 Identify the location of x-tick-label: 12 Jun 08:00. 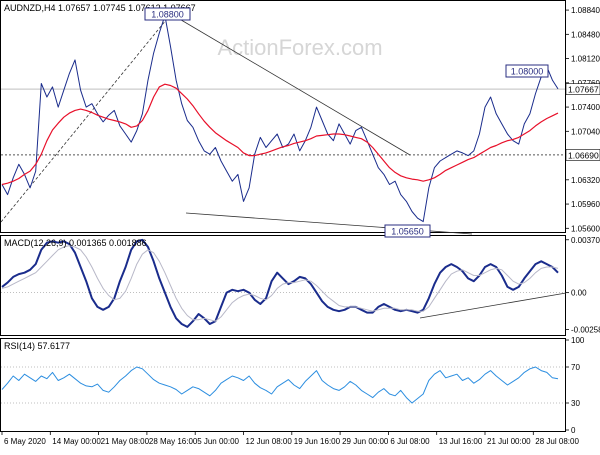
(269, 441).